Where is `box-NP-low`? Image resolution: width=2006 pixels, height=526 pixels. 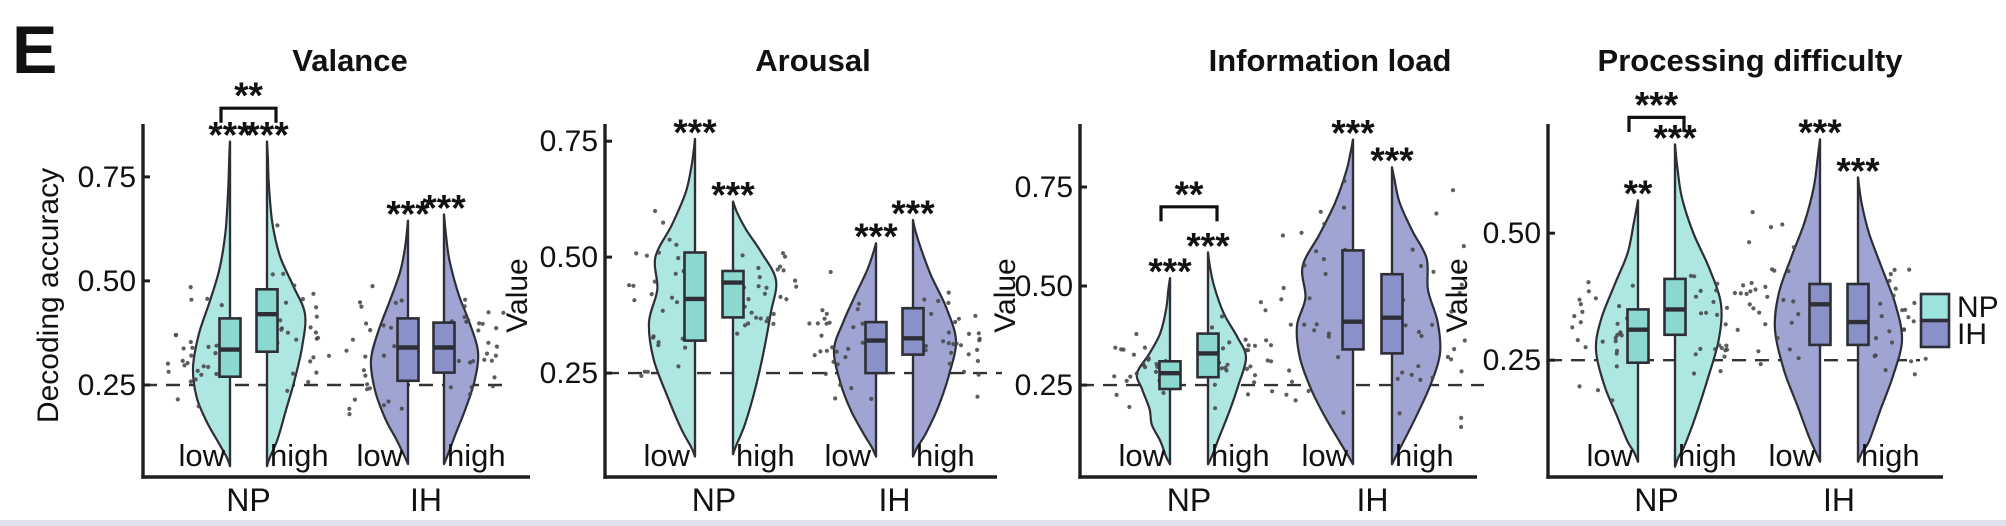
box-NP-low is located at coordinates (695, 296).